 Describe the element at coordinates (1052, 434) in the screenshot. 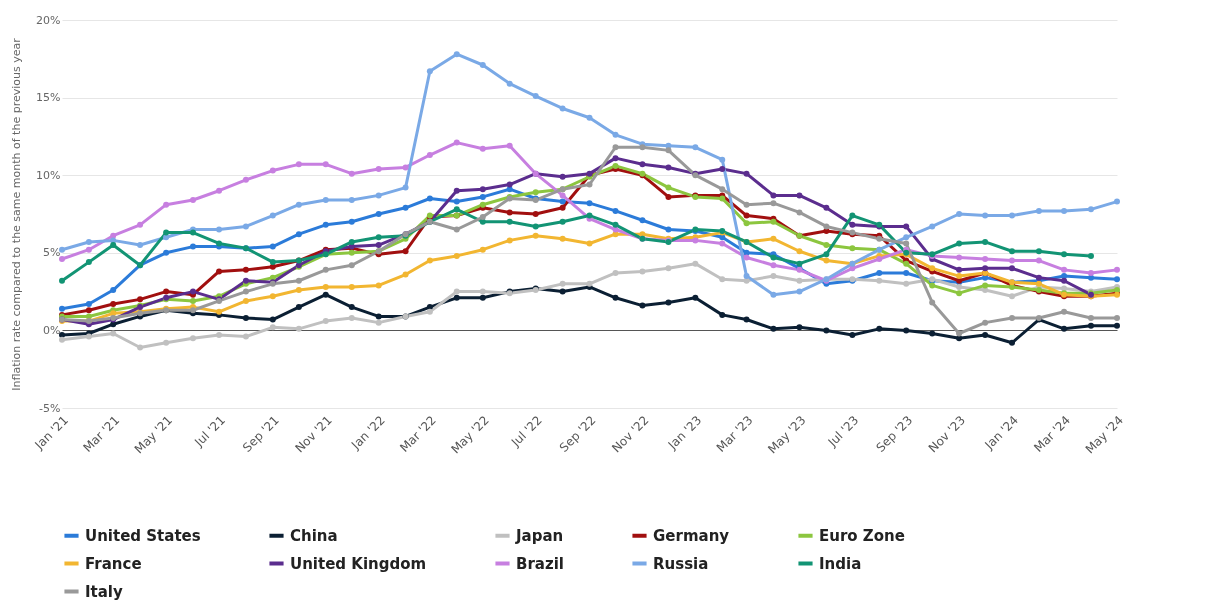

I see `x-tick-label: Mar '24` at that location.